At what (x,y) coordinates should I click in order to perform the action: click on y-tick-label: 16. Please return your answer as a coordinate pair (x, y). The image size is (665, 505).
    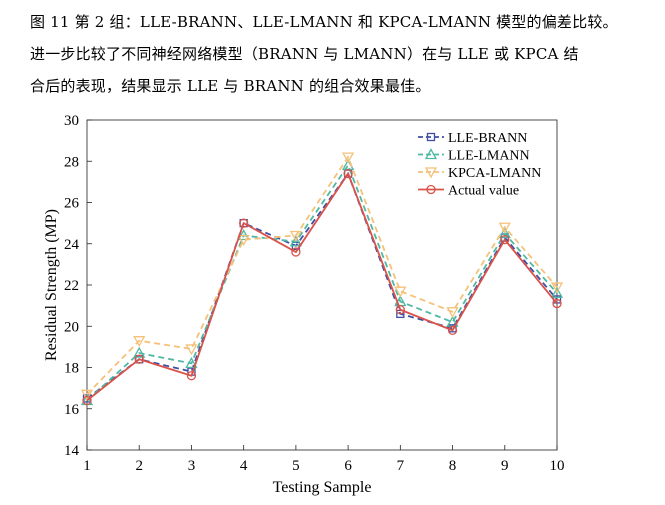
    Looking at the image, I should click on (72, 410).